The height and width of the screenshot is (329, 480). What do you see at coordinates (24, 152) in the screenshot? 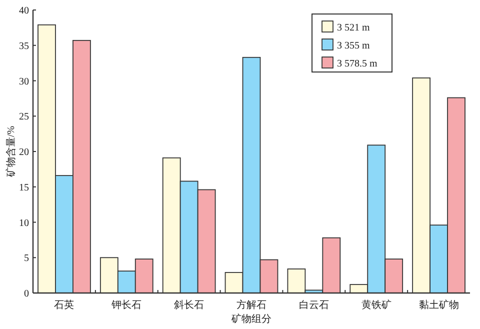
I see `y-tick-label: 20` at bounding box center [24, 152].